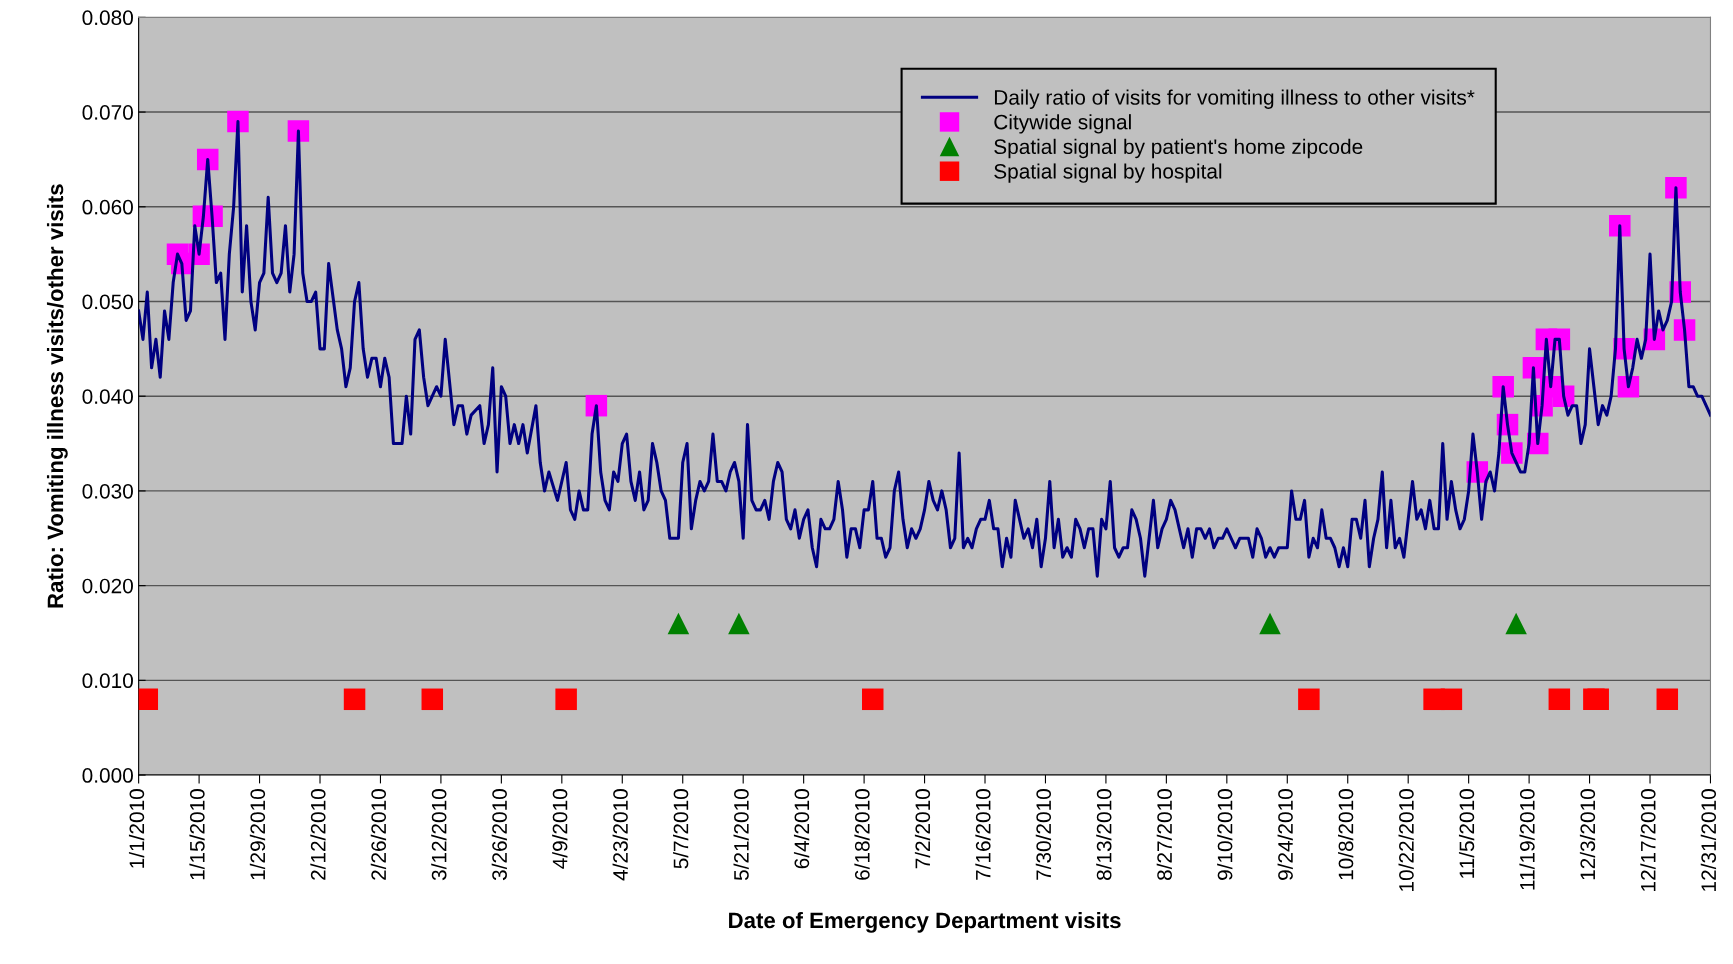  Describe the element at coordinates (1104, 835) in the screenshot. I see `x-tick-label: 8/13/2010` at that location.